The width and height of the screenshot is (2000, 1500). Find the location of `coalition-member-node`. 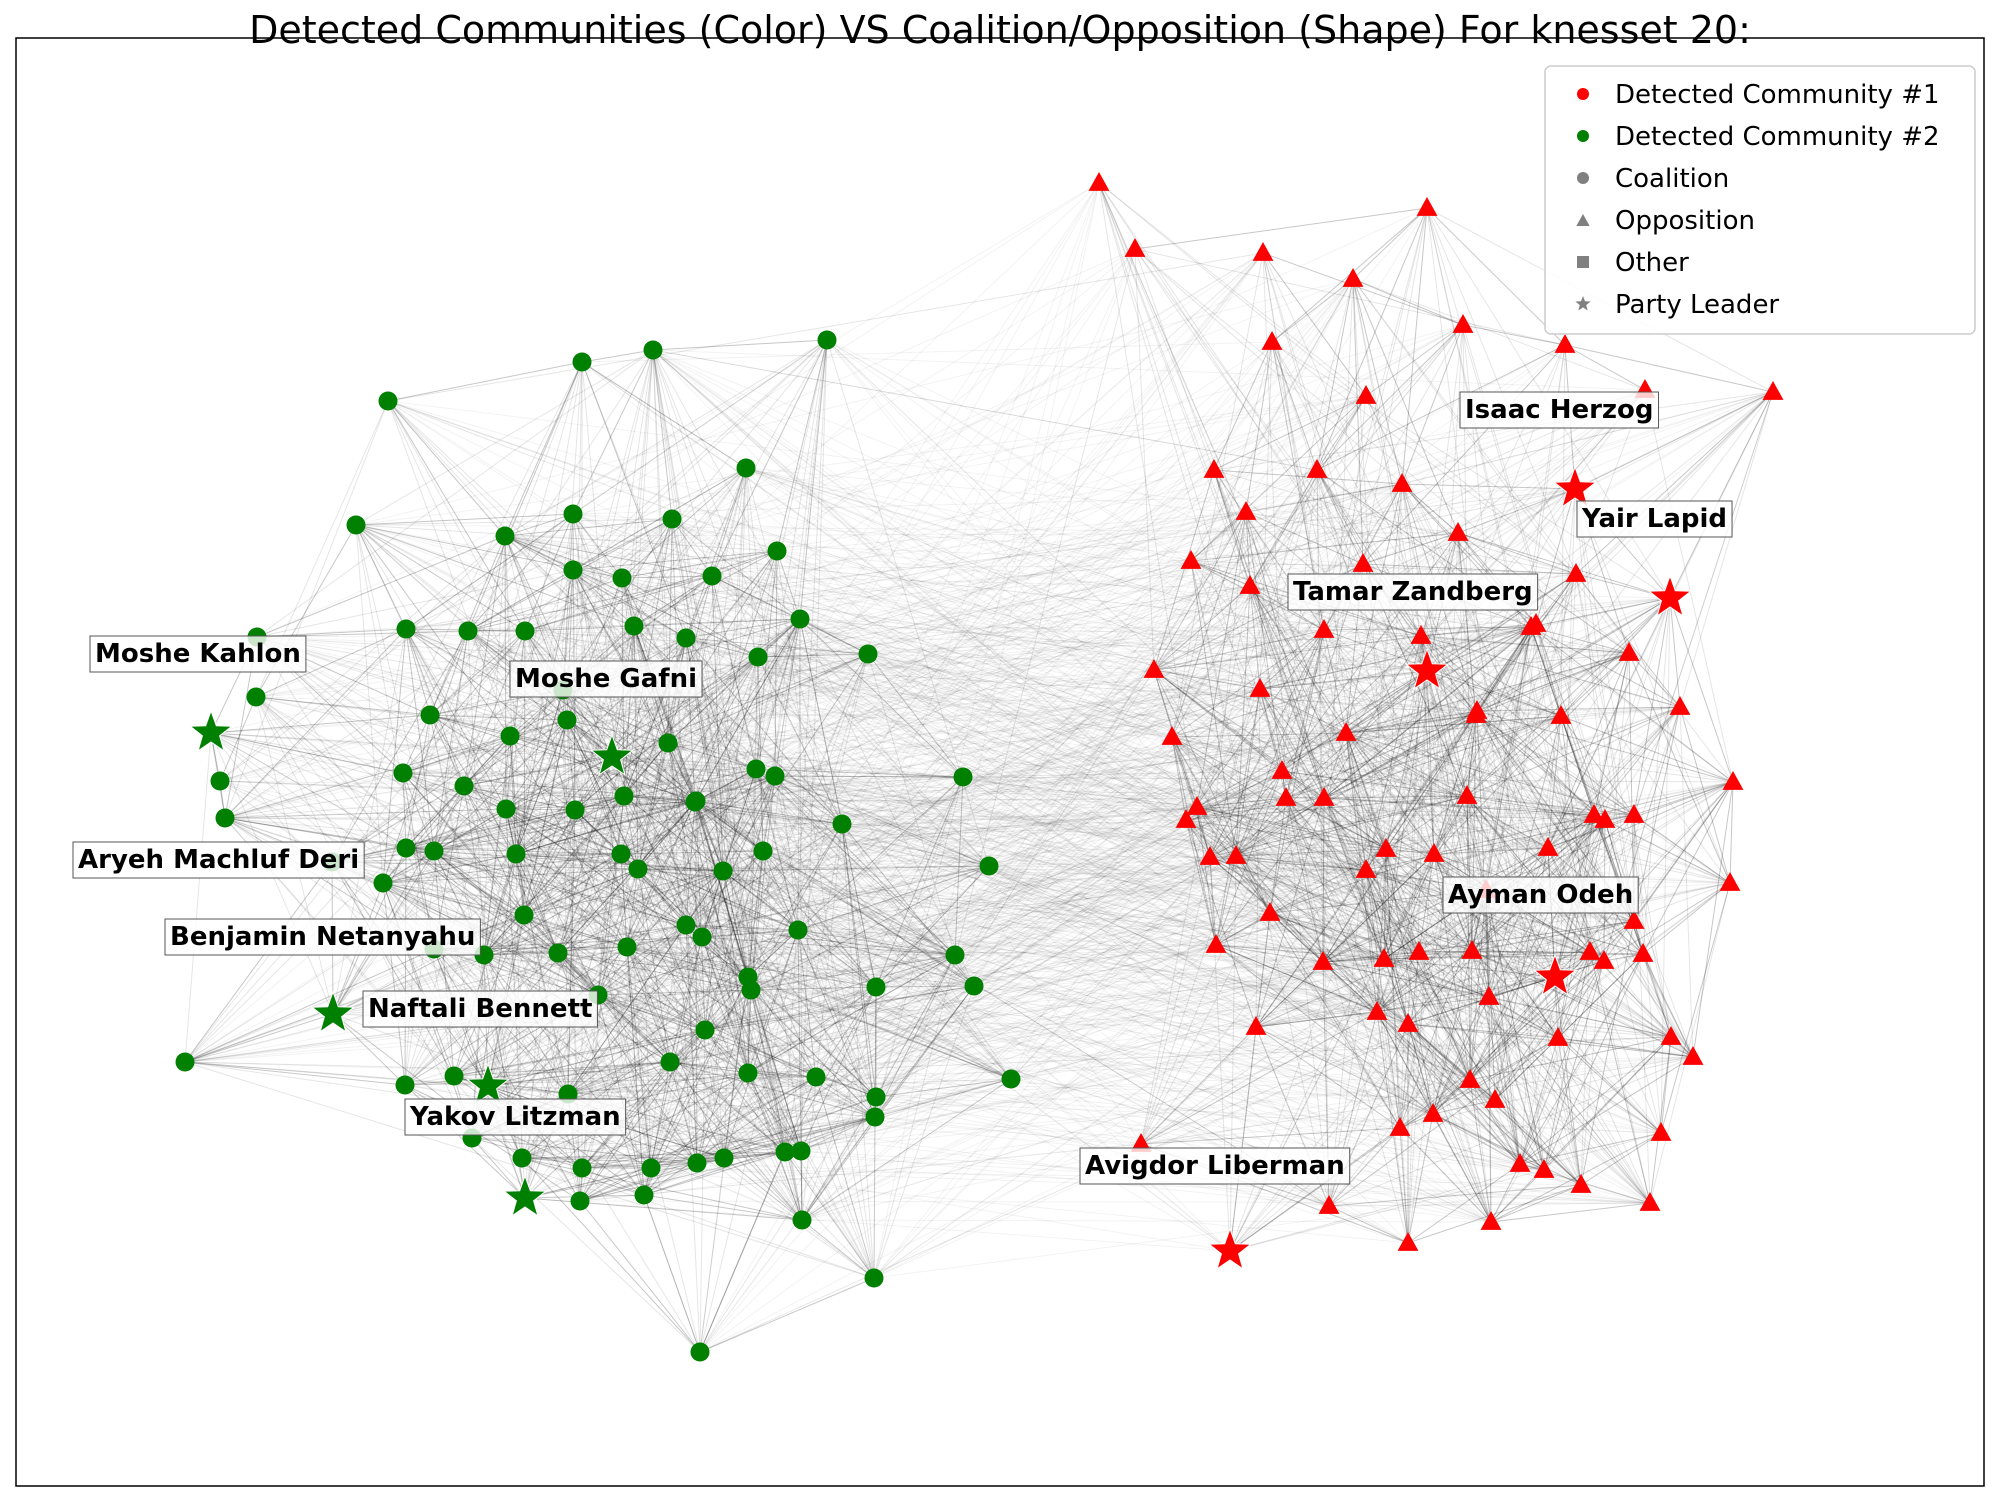

coalition-member-node is located at coordinates (582, 1168).